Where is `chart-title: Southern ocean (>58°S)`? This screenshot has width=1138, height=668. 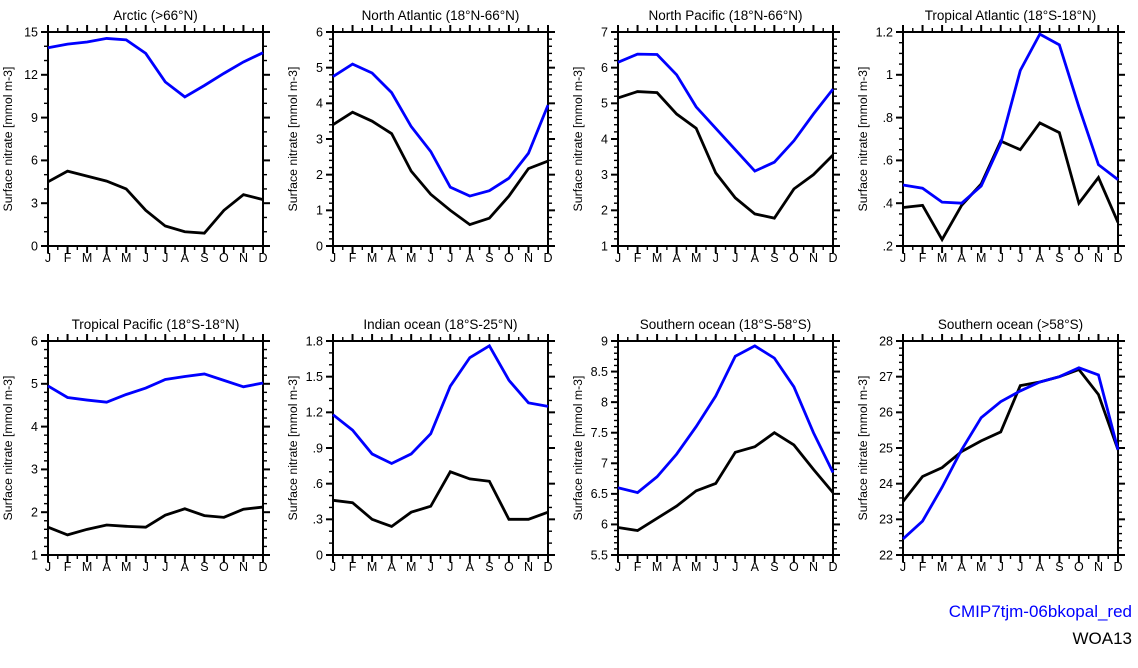
chart-title: Southern ocean (>58°S) is located at coordinates (1010, 324).